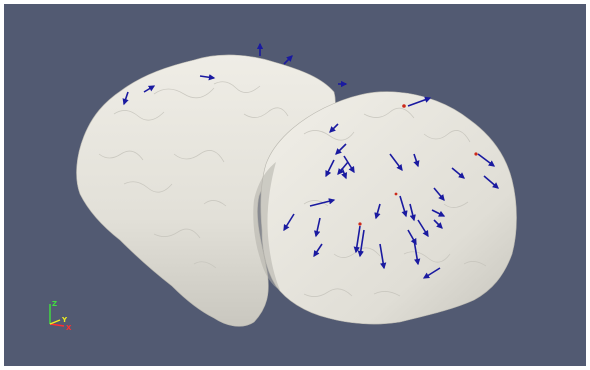  What do you see at coordinates (57, 325) in the screenshot?
I see `x-axis-line` at bounding box center [57, 325].